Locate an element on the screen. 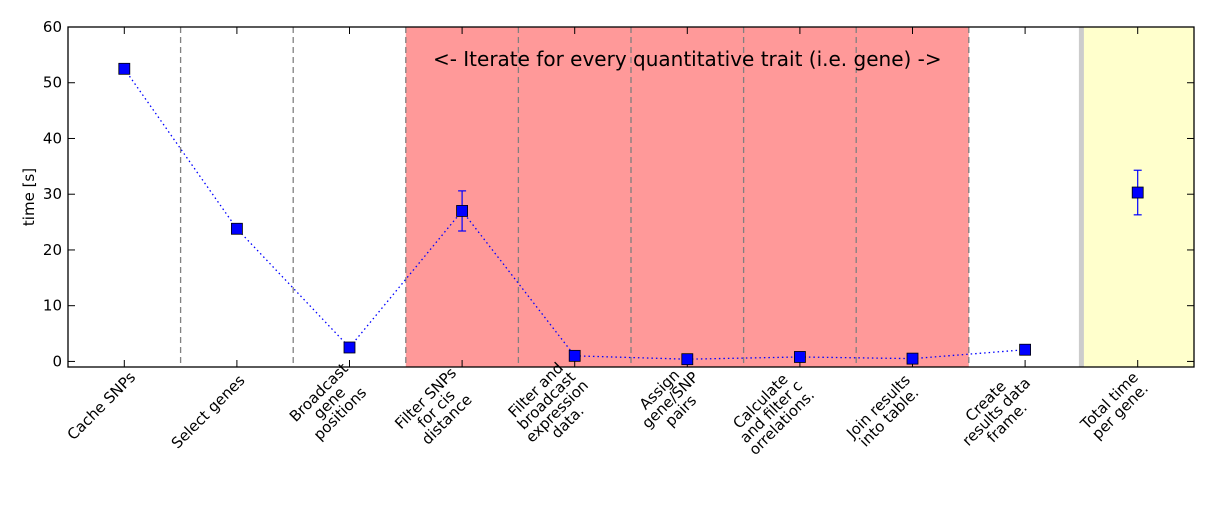 Image resolution: width=1212 pixels, height=512 pixels. category-label-4: Filter andbroadcastexpressiondata. is located at coordinates (552, 406).